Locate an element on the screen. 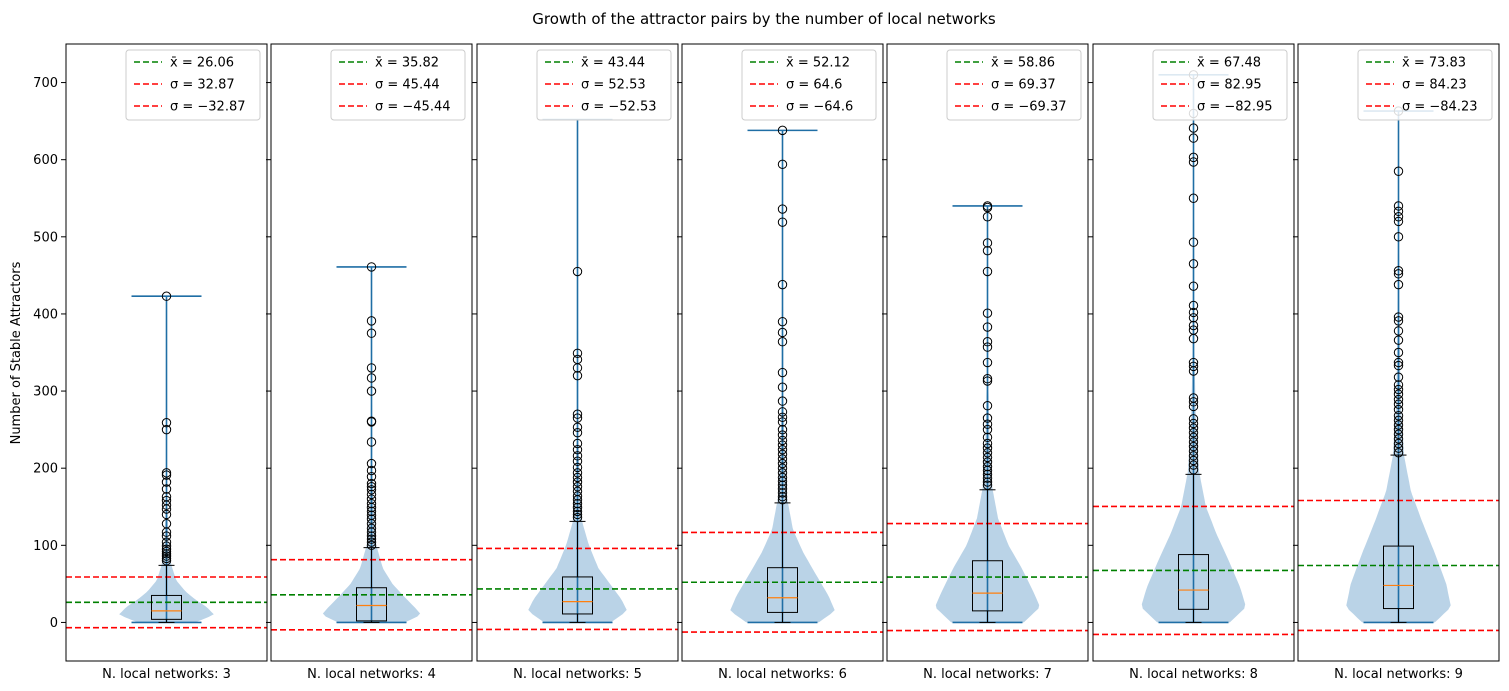 Image resolution: width=1509 pixels, height=691 pixels. legend: x̄ = 43.44 σ = 52.53 σ = −52.53 is located at coordinates (604, 85).